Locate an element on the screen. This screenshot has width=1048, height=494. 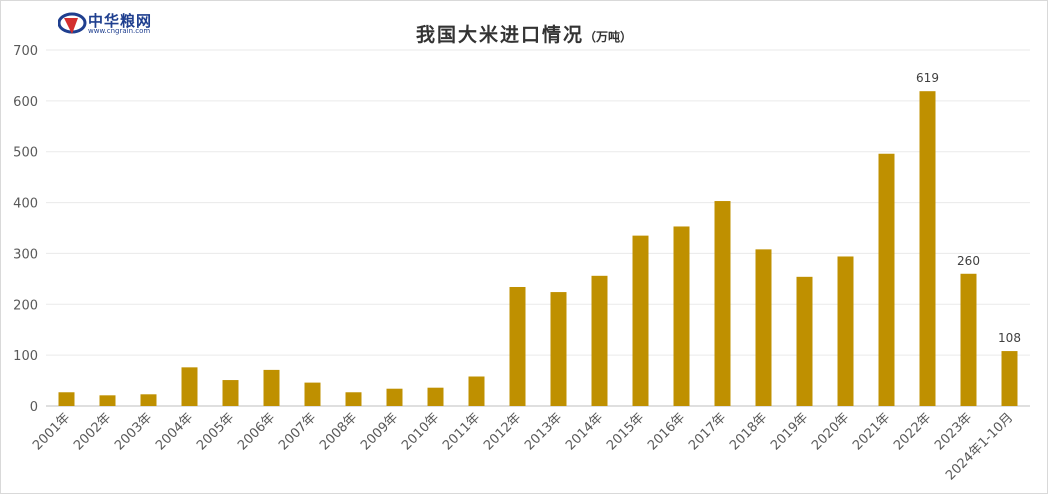
x-tick-label: 2013年 is located at coordinates (543, 431).